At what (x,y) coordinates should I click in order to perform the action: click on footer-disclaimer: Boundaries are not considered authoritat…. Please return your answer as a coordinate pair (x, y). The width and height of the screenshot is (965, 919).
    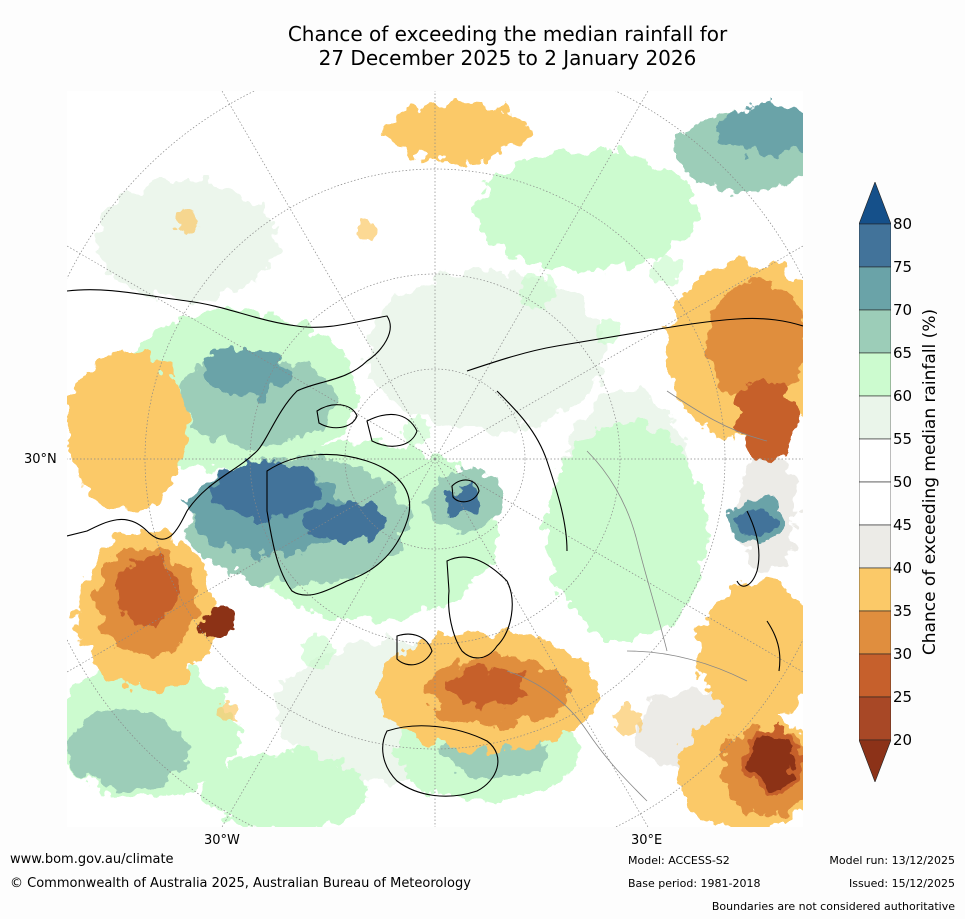
    Looking at the image, I should click on (833, 906).